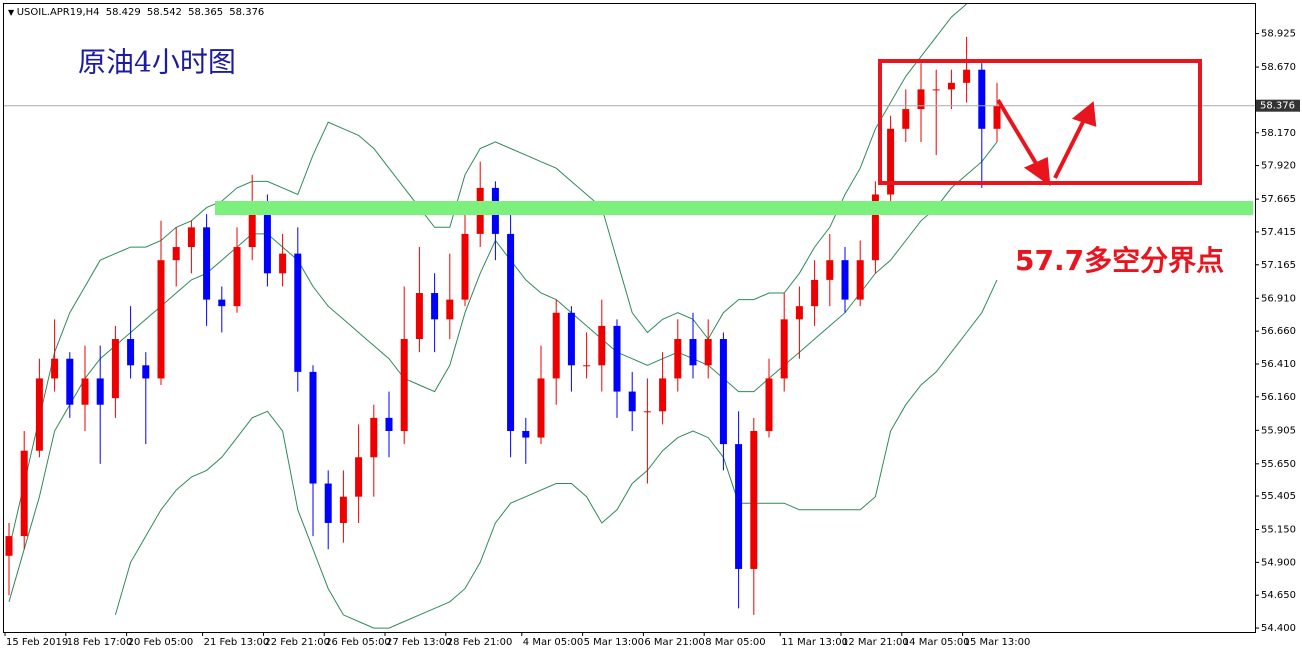 This screenshot has height=655, width=1302. What do you see at coordinates (161, 642) in the screenshot?
I see `x-tick-label: 20 Feb 05:00` at bounding box center [161, 642].